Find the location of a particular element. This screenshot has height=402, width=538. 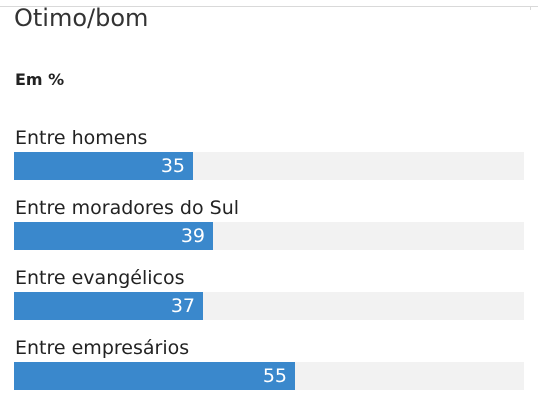

bar: 39 is located at coordinates (113, 236).